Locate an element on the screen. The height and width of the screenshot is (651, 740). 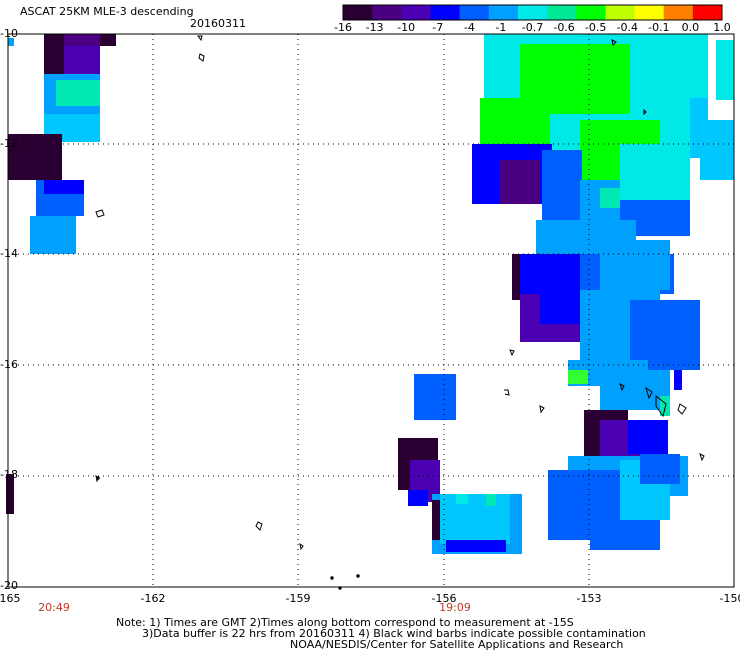
x-tick-label: -159 is located at coordinates (298, 598).